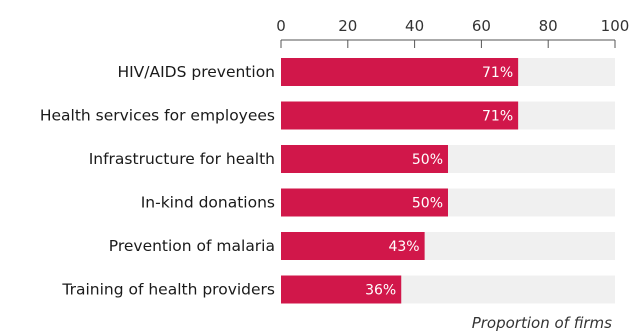 The image size is (631, 332). Describe the element at coordinates (452, 32) in the screenshot. I see `x-axis: 0 20 40 60 80 100` at that location.